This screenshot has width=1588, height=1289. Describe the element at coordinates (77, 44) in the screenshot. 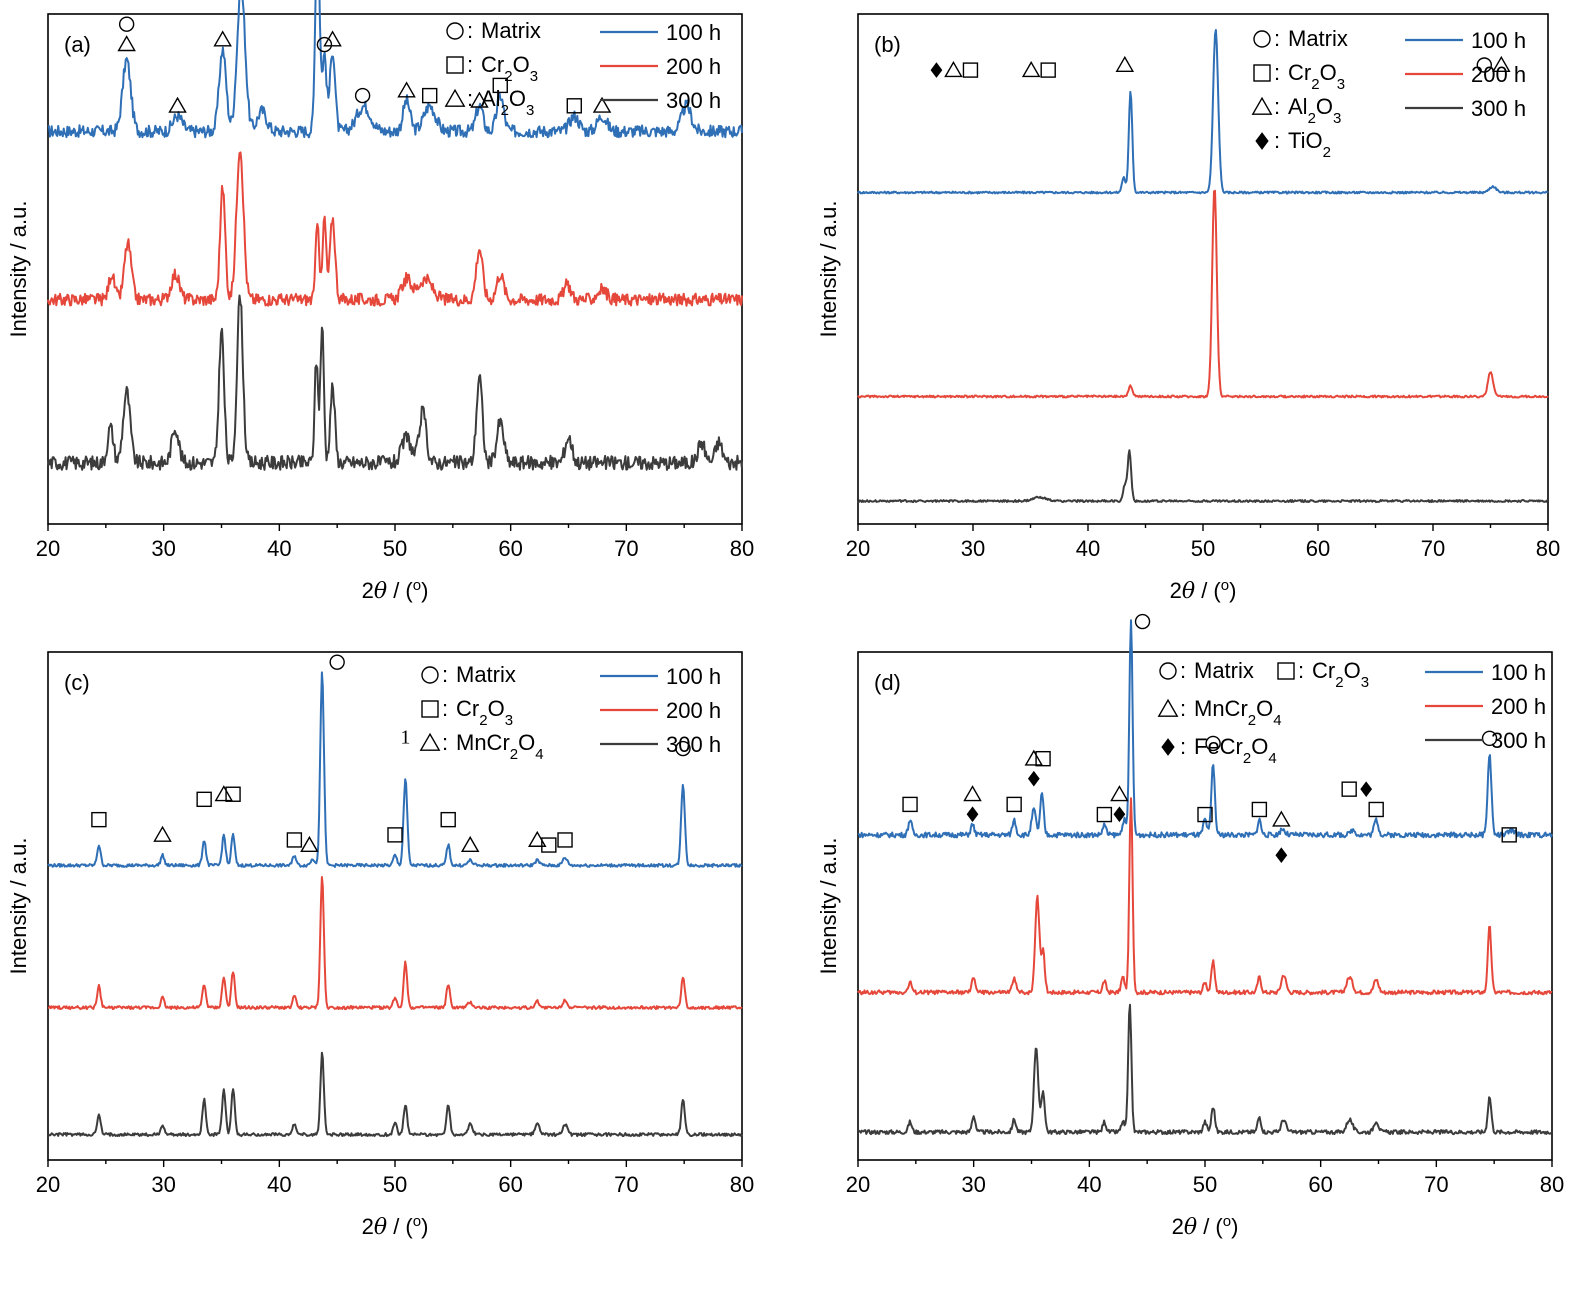

I see `panel-label: (a)` at that location.